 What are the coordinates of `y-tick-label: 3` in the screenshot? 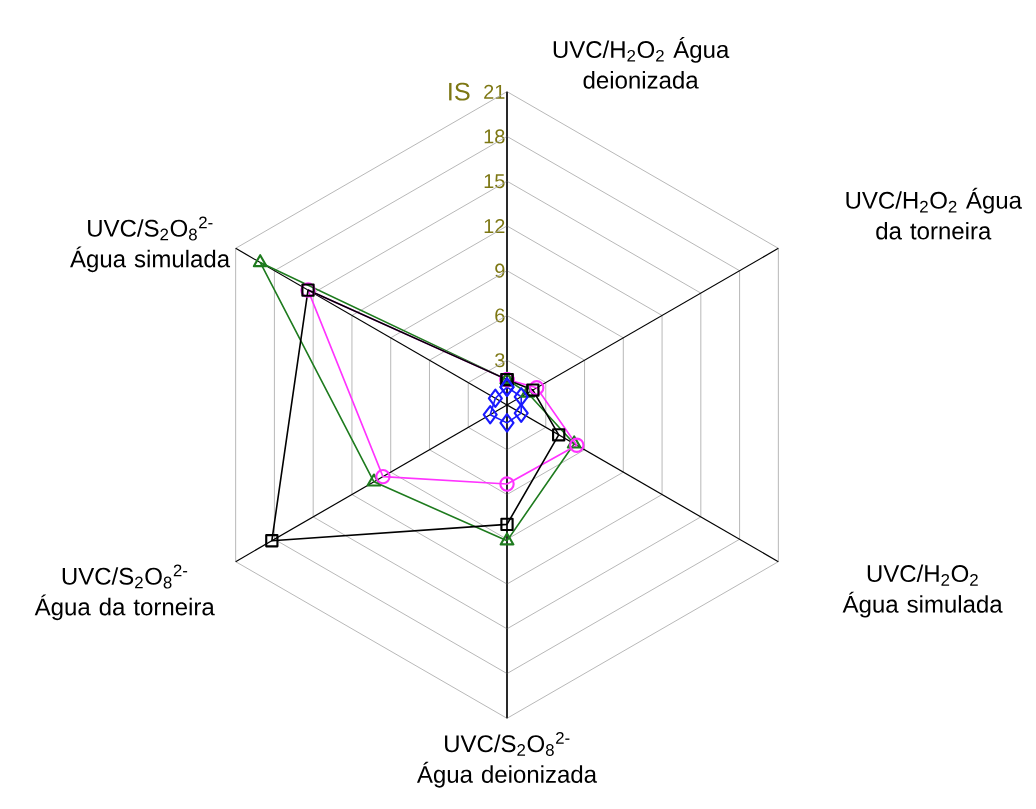 It's located at (500, 360).